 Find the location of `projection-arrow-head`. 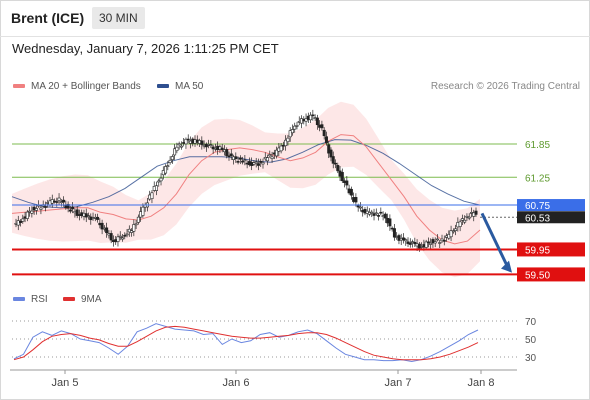

projection-arrow-head is located at coordinates (506, 266).